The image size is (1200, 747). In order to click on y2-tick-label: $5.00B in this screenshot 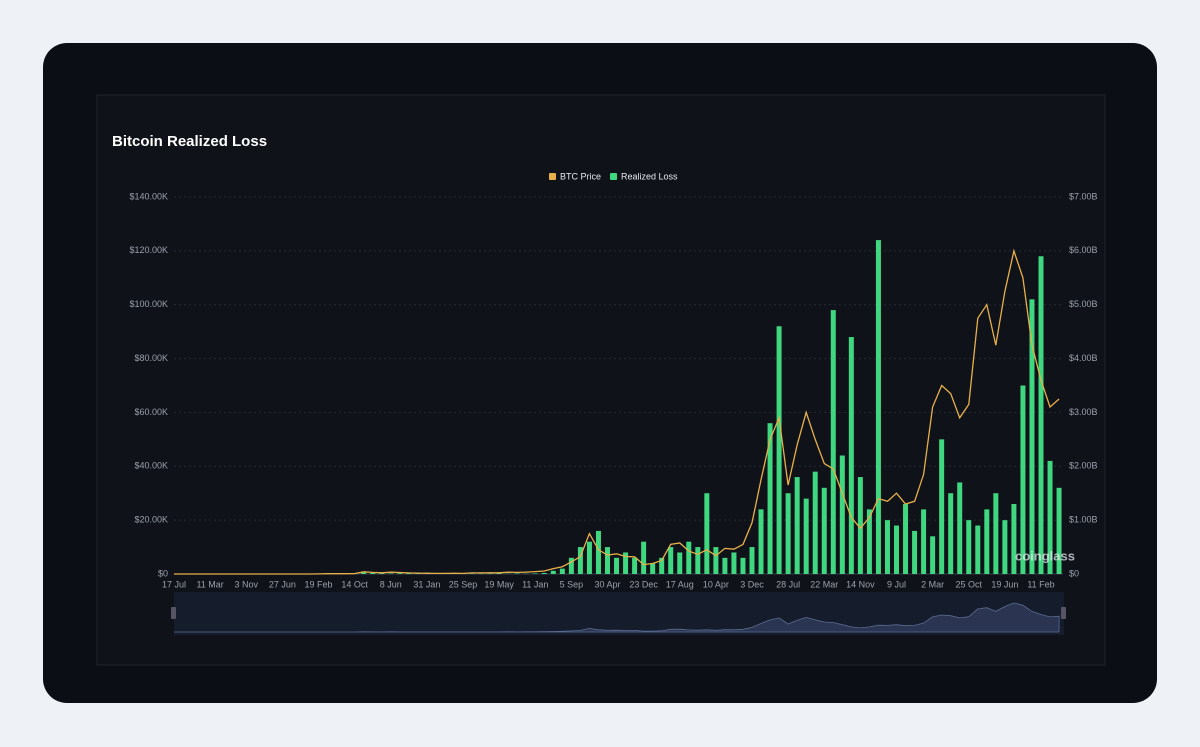, I will do `click(1083, 304)`.